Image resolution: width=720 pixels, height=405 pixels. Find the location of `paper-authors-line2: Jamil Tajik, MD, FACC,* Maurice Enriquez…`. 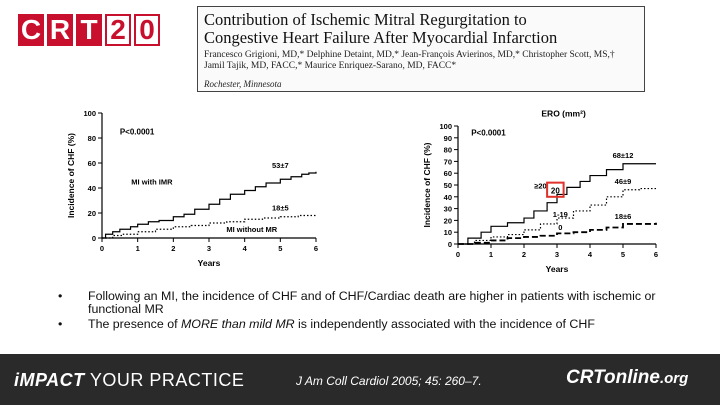

paper-authors-line2: Jamil Tajik, MD, FACC,* Maurice Enriquez… is located at coordinates (330, 66).